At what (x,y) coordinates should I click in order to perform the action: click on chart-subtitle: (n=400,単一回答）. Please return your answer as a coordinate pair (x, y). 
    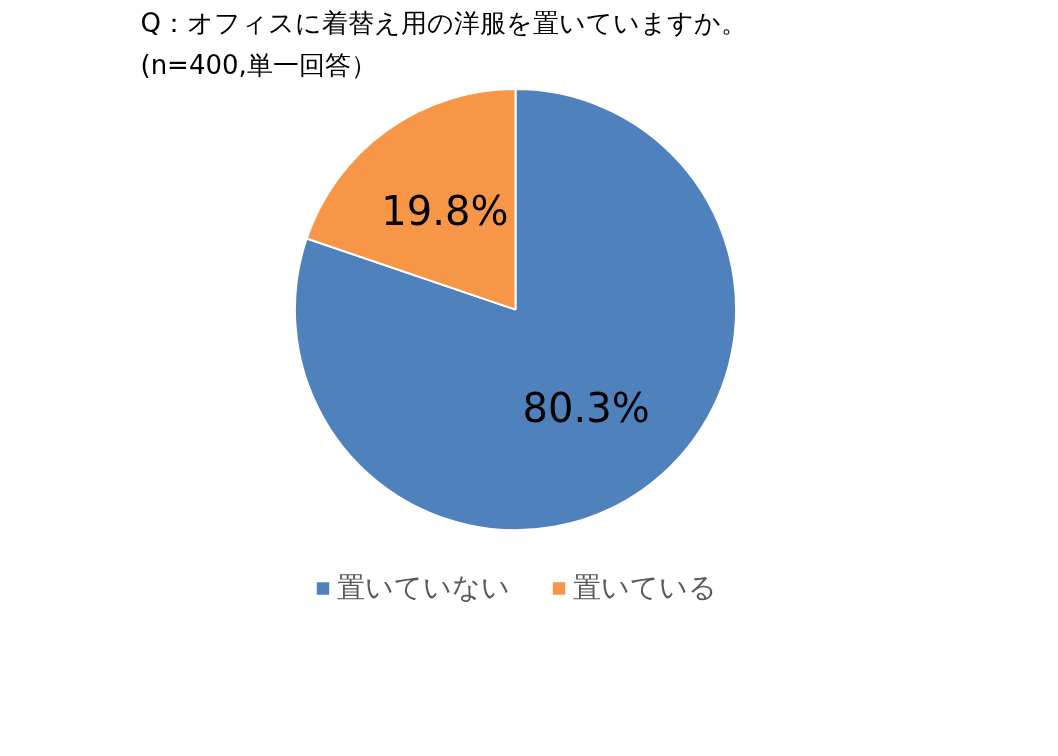
    Looking at the image, I should click on (258, 64).